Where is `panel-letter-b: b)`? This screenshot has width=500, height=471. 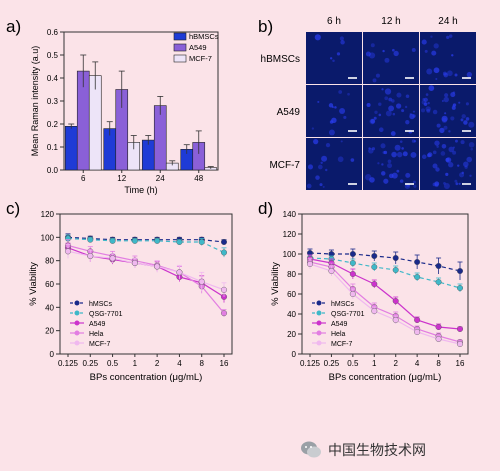 panel-letter-b: b) is located at coordinates (265, 26).